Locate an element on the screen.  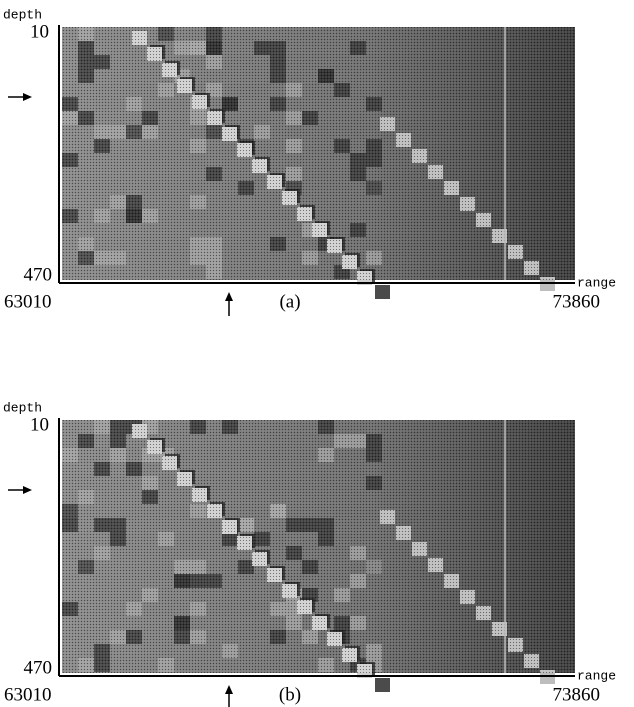
caption: (b) is located at coordinates (290, 694).